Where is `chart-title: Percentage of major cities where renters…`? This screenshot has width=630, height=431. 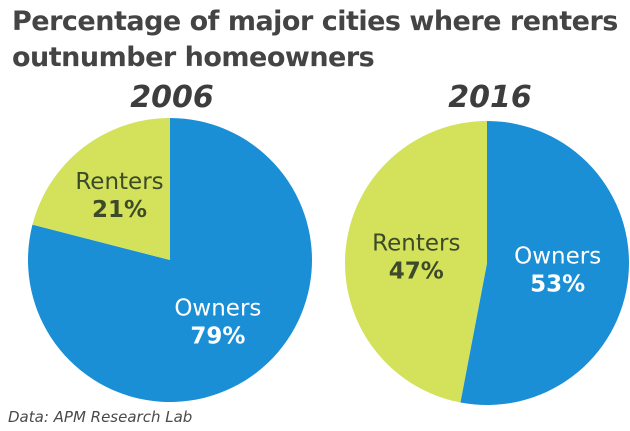
chart-title: Percentage of major cities where renters… is located at coordinates (315, 39).